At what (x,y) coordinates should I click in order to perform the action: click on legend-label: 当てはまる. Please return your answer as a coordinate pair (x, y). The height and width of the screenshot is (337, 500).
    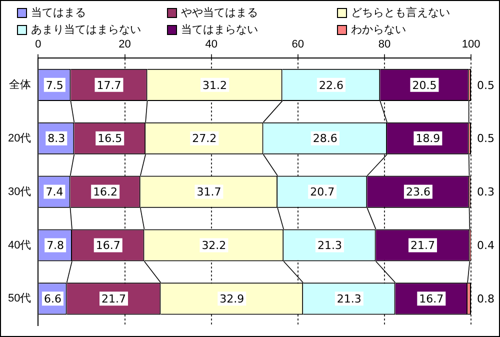
    Looking at the image, I should click on (58, 12).